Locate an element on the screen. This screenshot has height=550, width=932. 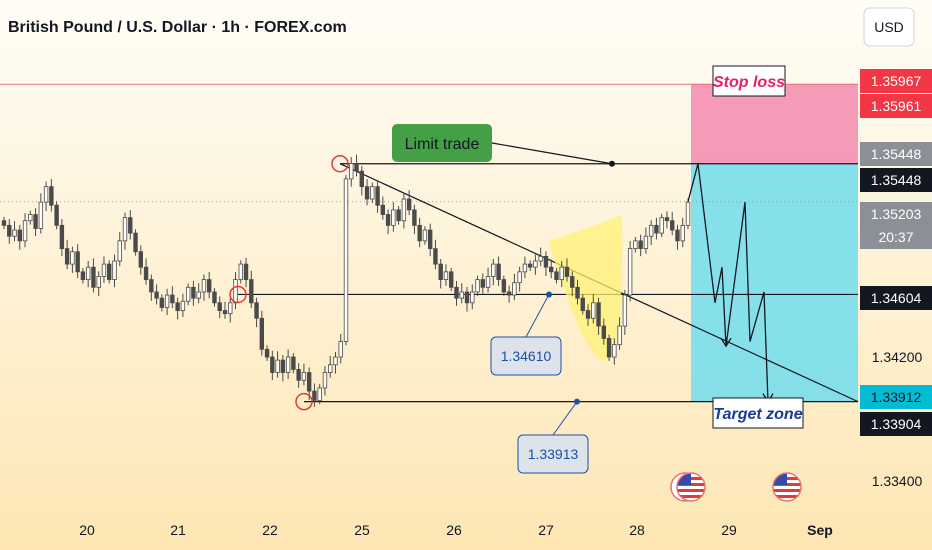
pivot-markers is located at coordinates (289, 282).